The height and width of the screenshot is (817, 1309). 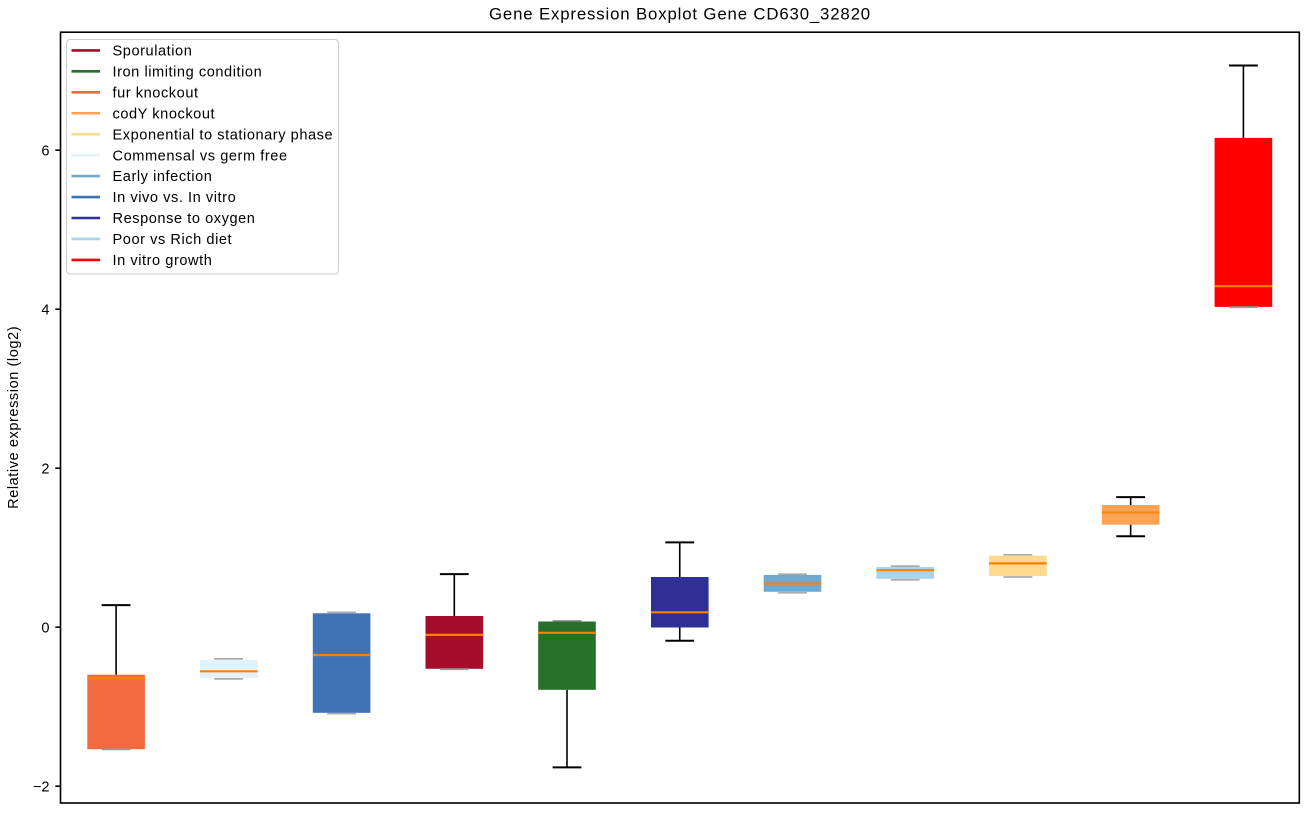 What do you see at coordinates (156, 93) in the screenshot?
I see `svg-text: fur knockout` at bounding box center [156, 93].